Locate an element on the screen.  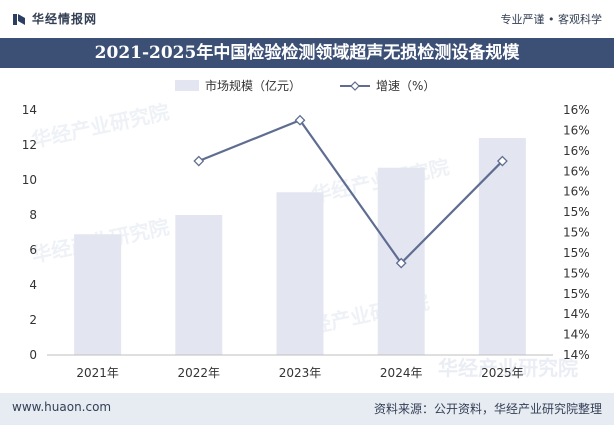
x-tick-label: 2023年 is located at coordinates (300, 373).